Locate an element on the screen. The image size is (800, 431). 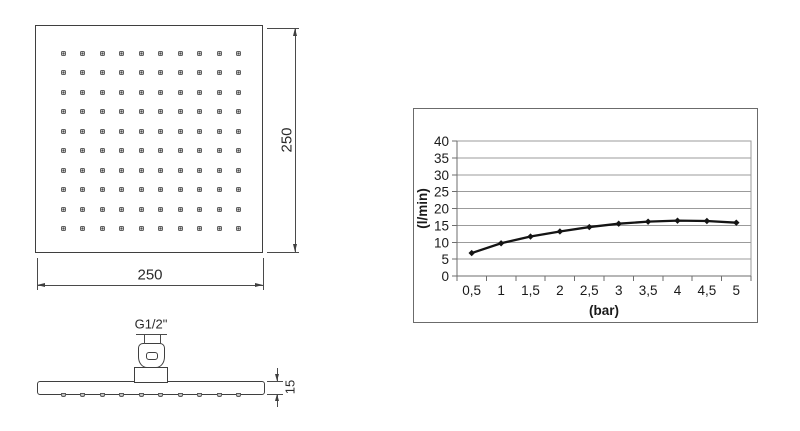
y-axis-title: (l/min) is located at coordinates (422, 208).